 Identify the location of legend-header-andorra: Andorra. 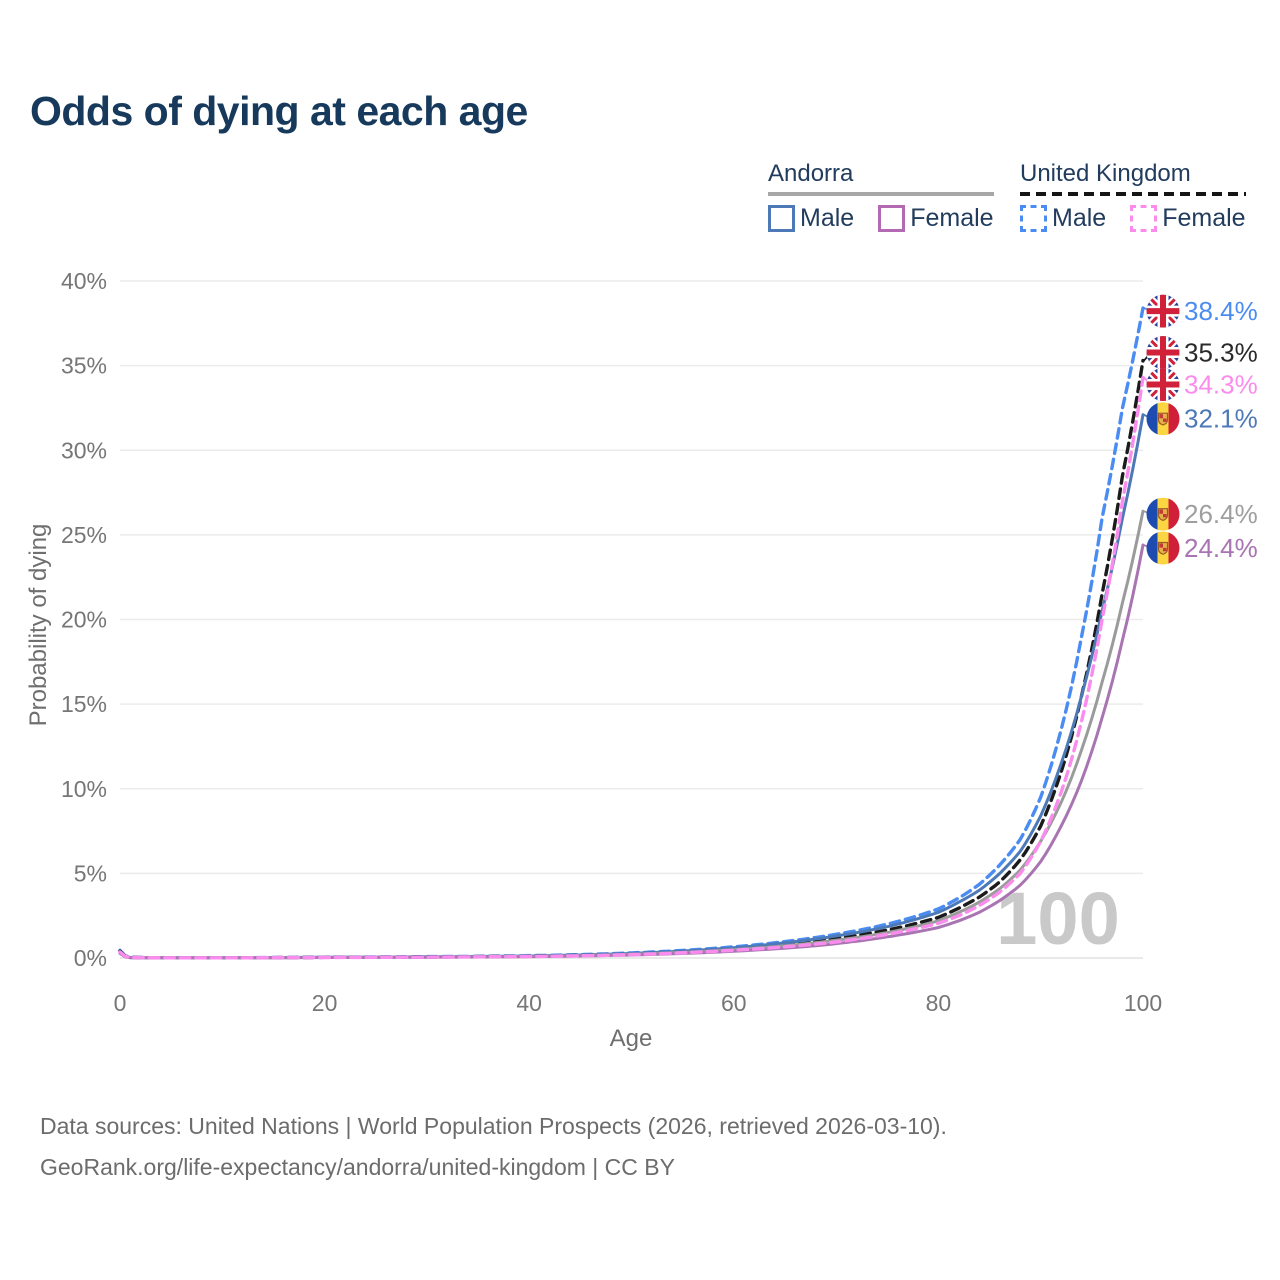
(811, 173).